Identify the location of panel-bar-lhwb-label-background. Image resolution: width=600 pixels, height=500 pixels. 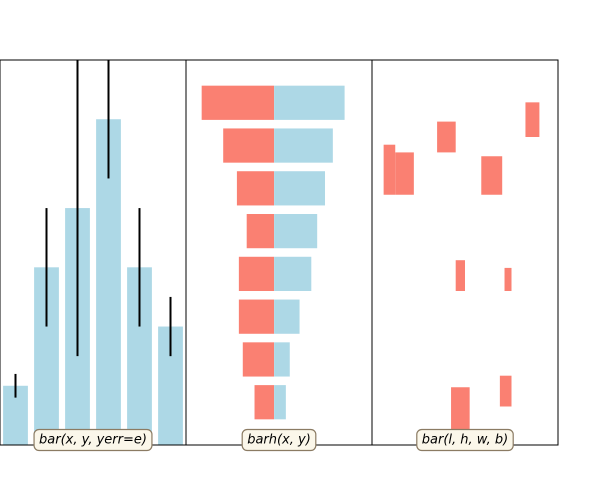
(465, 440).